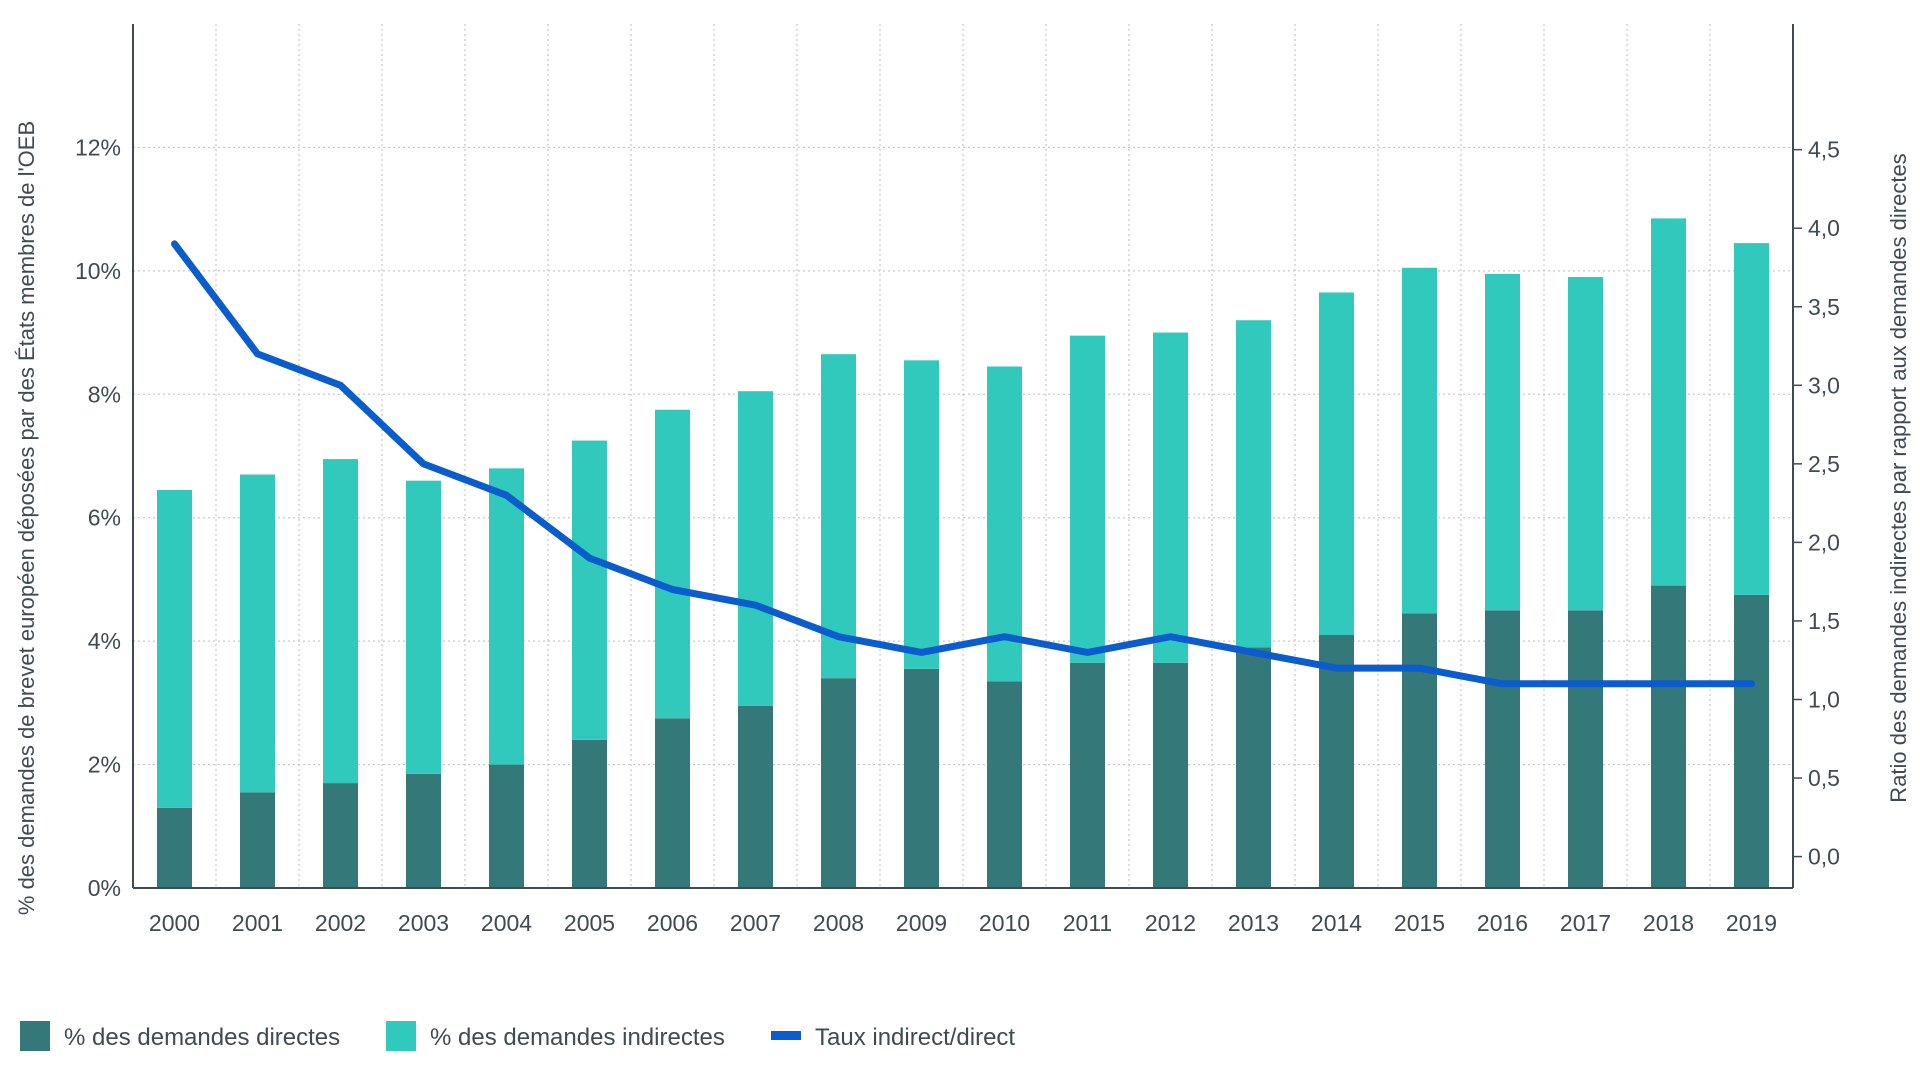 The image size is (1920, 1085). I want to click on bar-indirect-2003, so click(423, 627).